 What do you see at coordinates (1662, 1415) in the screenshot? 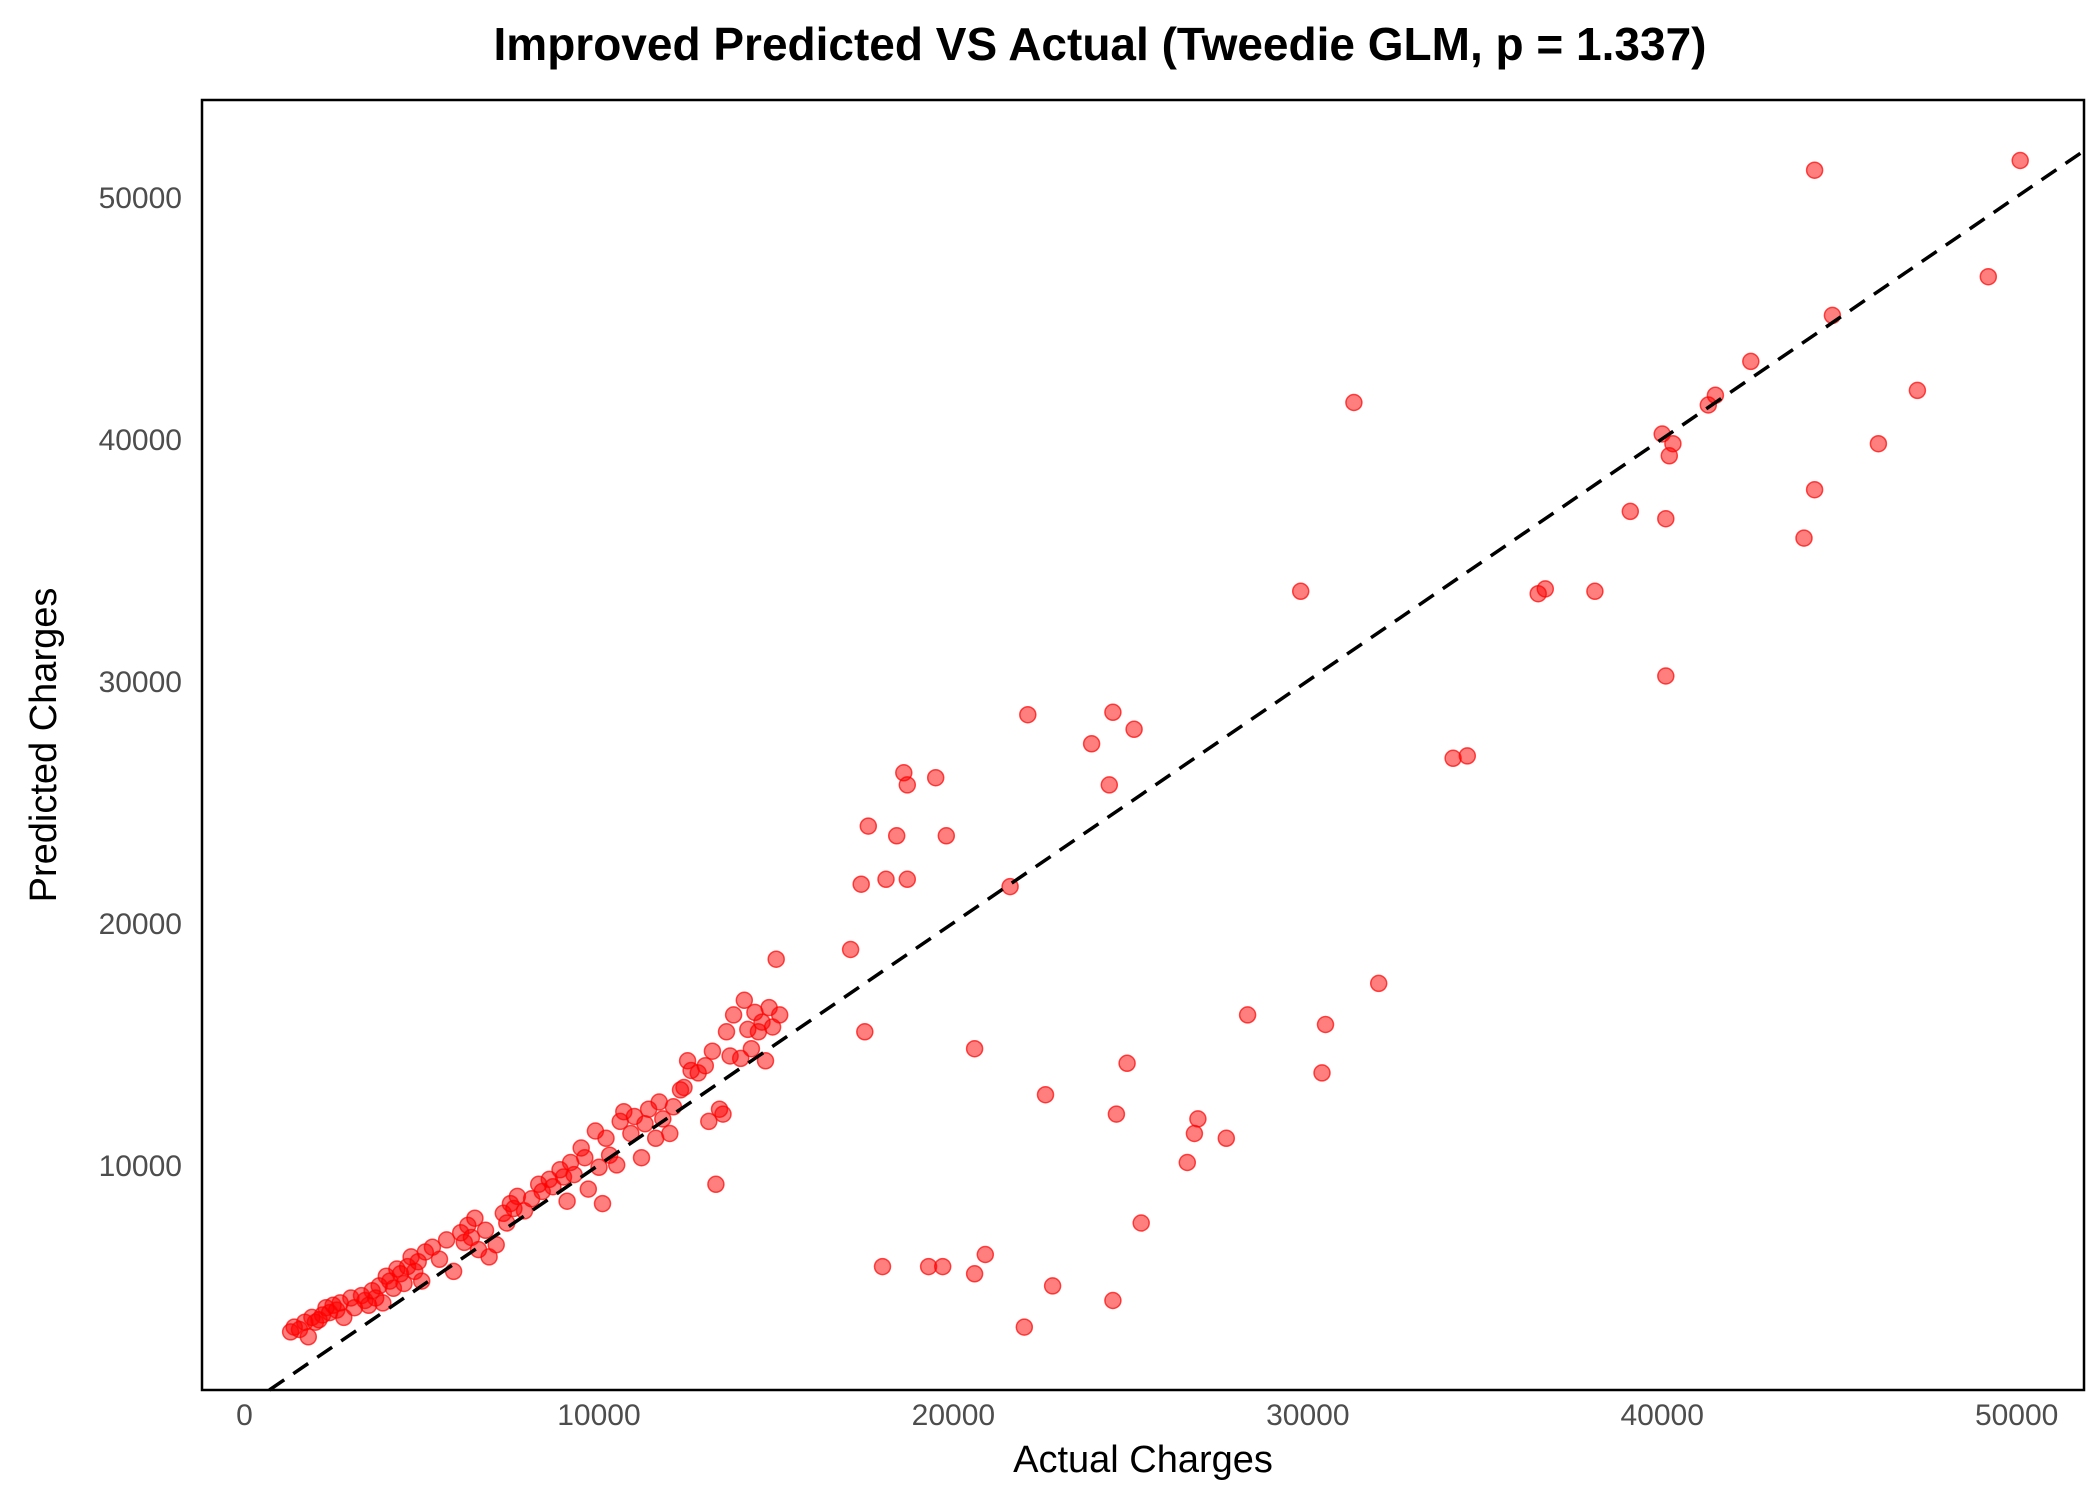
I see `x-tick-label: 40000` at bounding box center [1662, 1415].